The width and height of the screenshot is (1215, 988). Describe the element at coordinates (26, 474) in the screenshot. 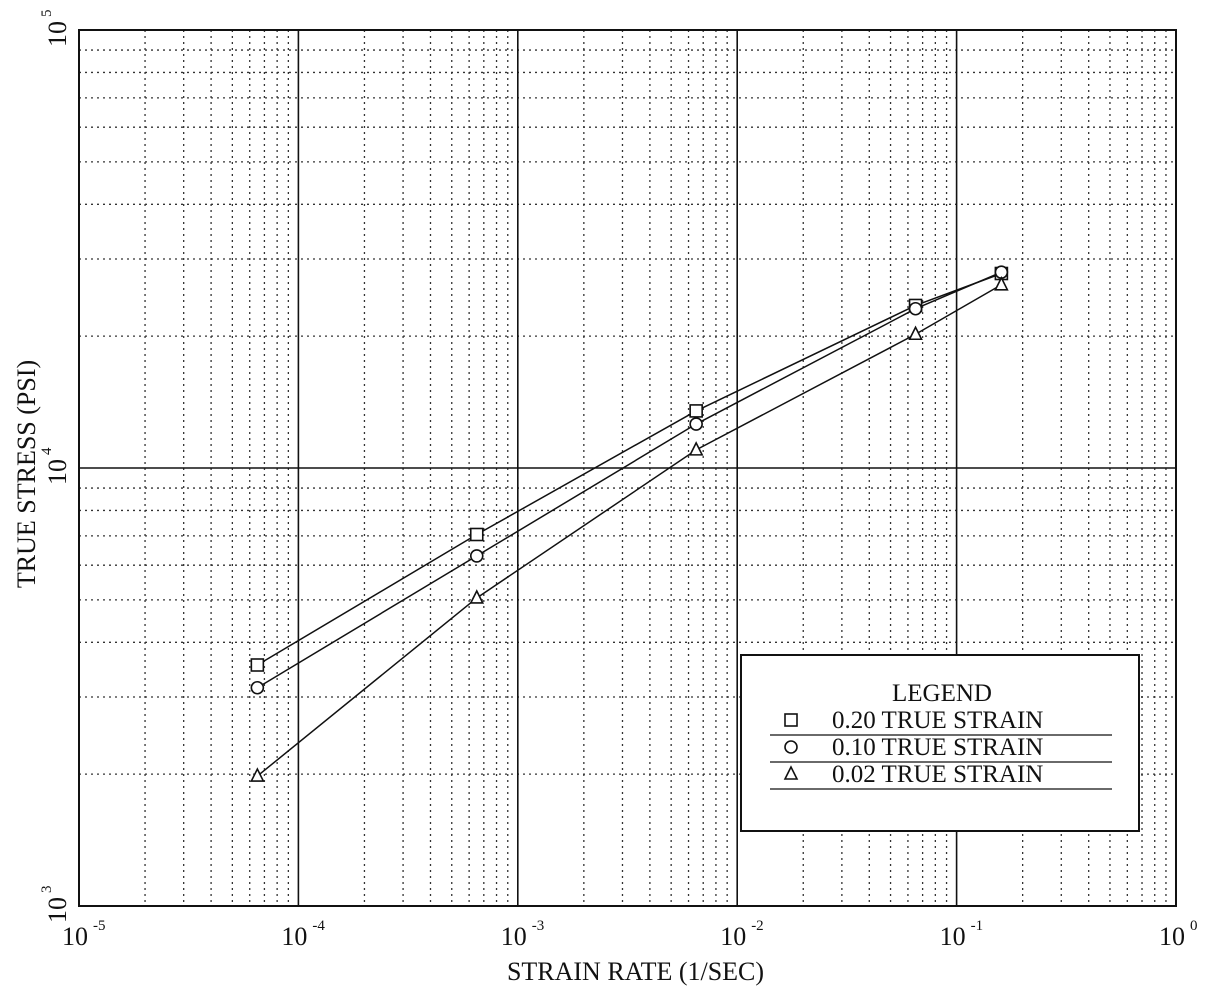

I see `y-axis-title: TRUE STRESS (PSI)` at that location.